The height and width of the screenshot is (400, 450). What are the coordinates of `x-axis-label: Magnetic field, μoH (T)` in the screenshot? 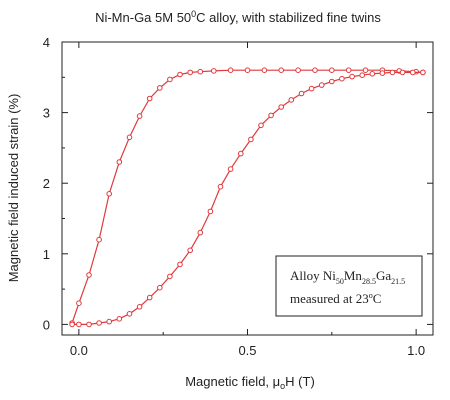 It's located at (250, 382).